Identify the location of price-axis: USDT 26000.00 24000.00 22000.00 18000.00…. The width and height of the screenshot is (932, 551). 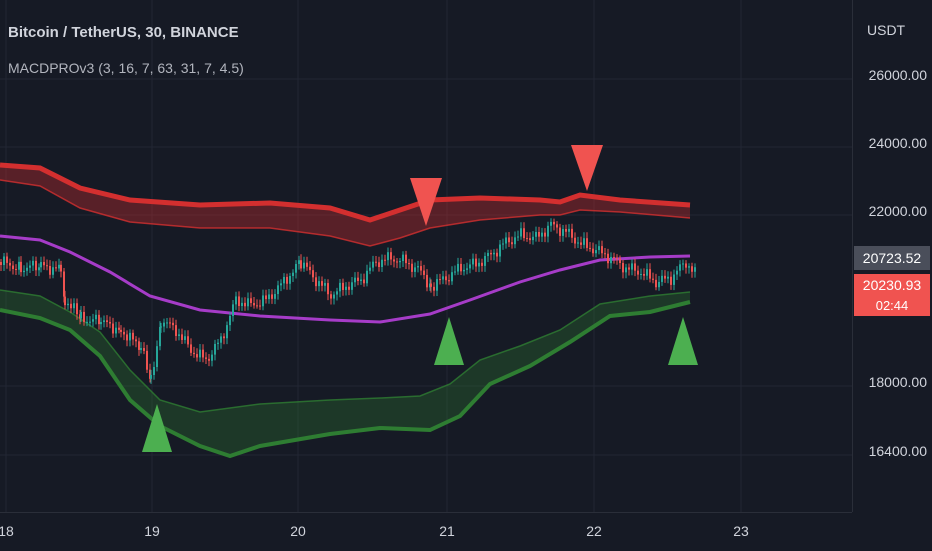
(892, 256).